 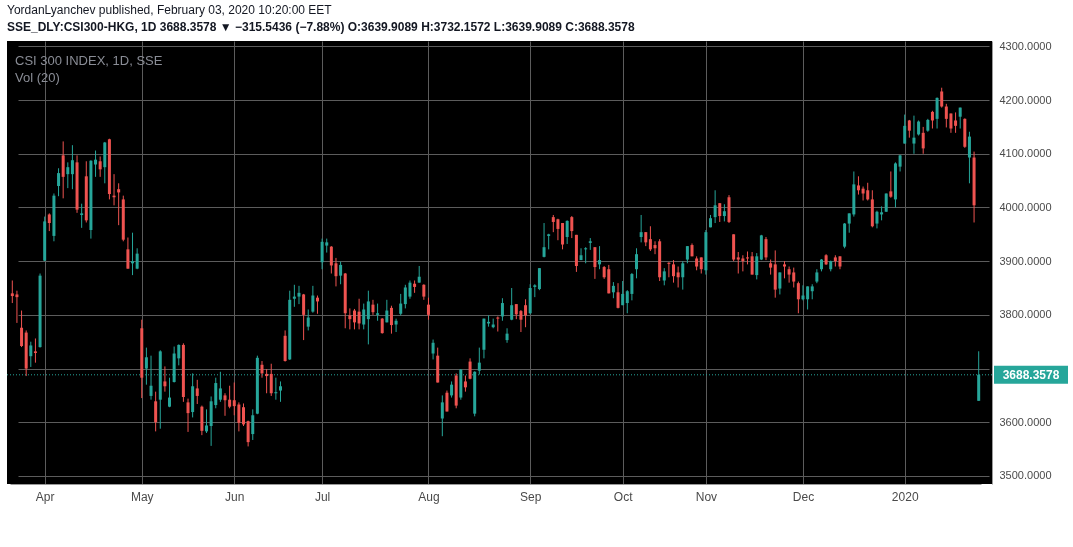 I want to click on y-tick-label: 3500.0000, so click(x=1025, y=475).